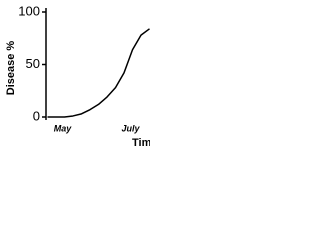  I want to click on y-tick-label: 50, so click(33, 63).